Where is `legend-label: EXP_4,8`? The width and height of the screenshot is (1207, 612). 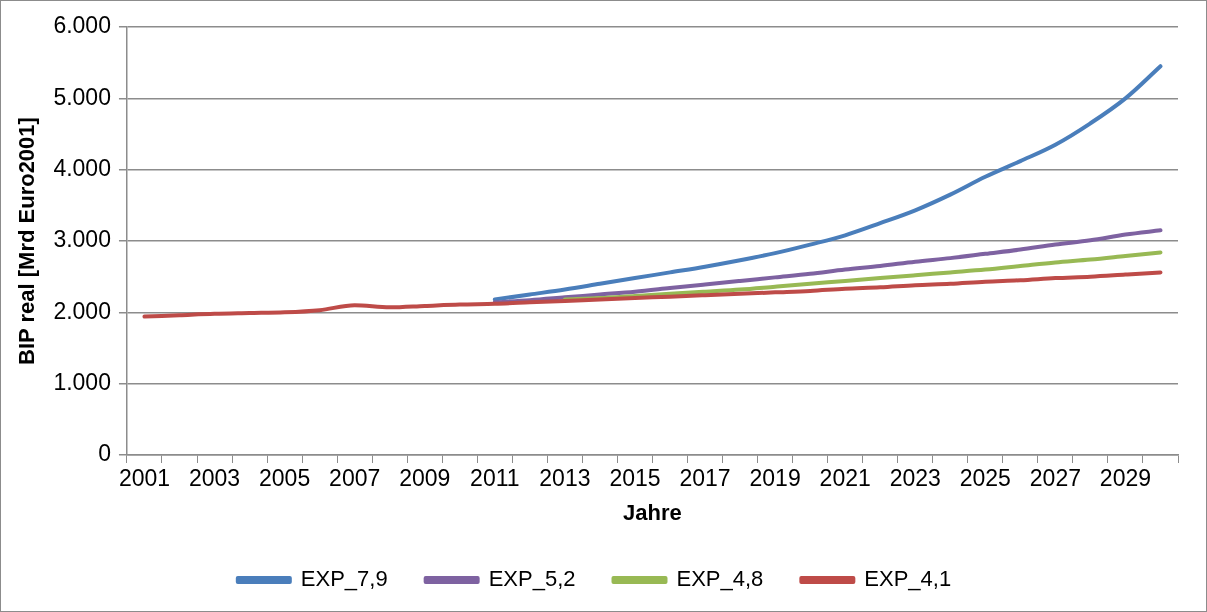
legend-label: EXP_4,8 is located at coordinates (720, 579).